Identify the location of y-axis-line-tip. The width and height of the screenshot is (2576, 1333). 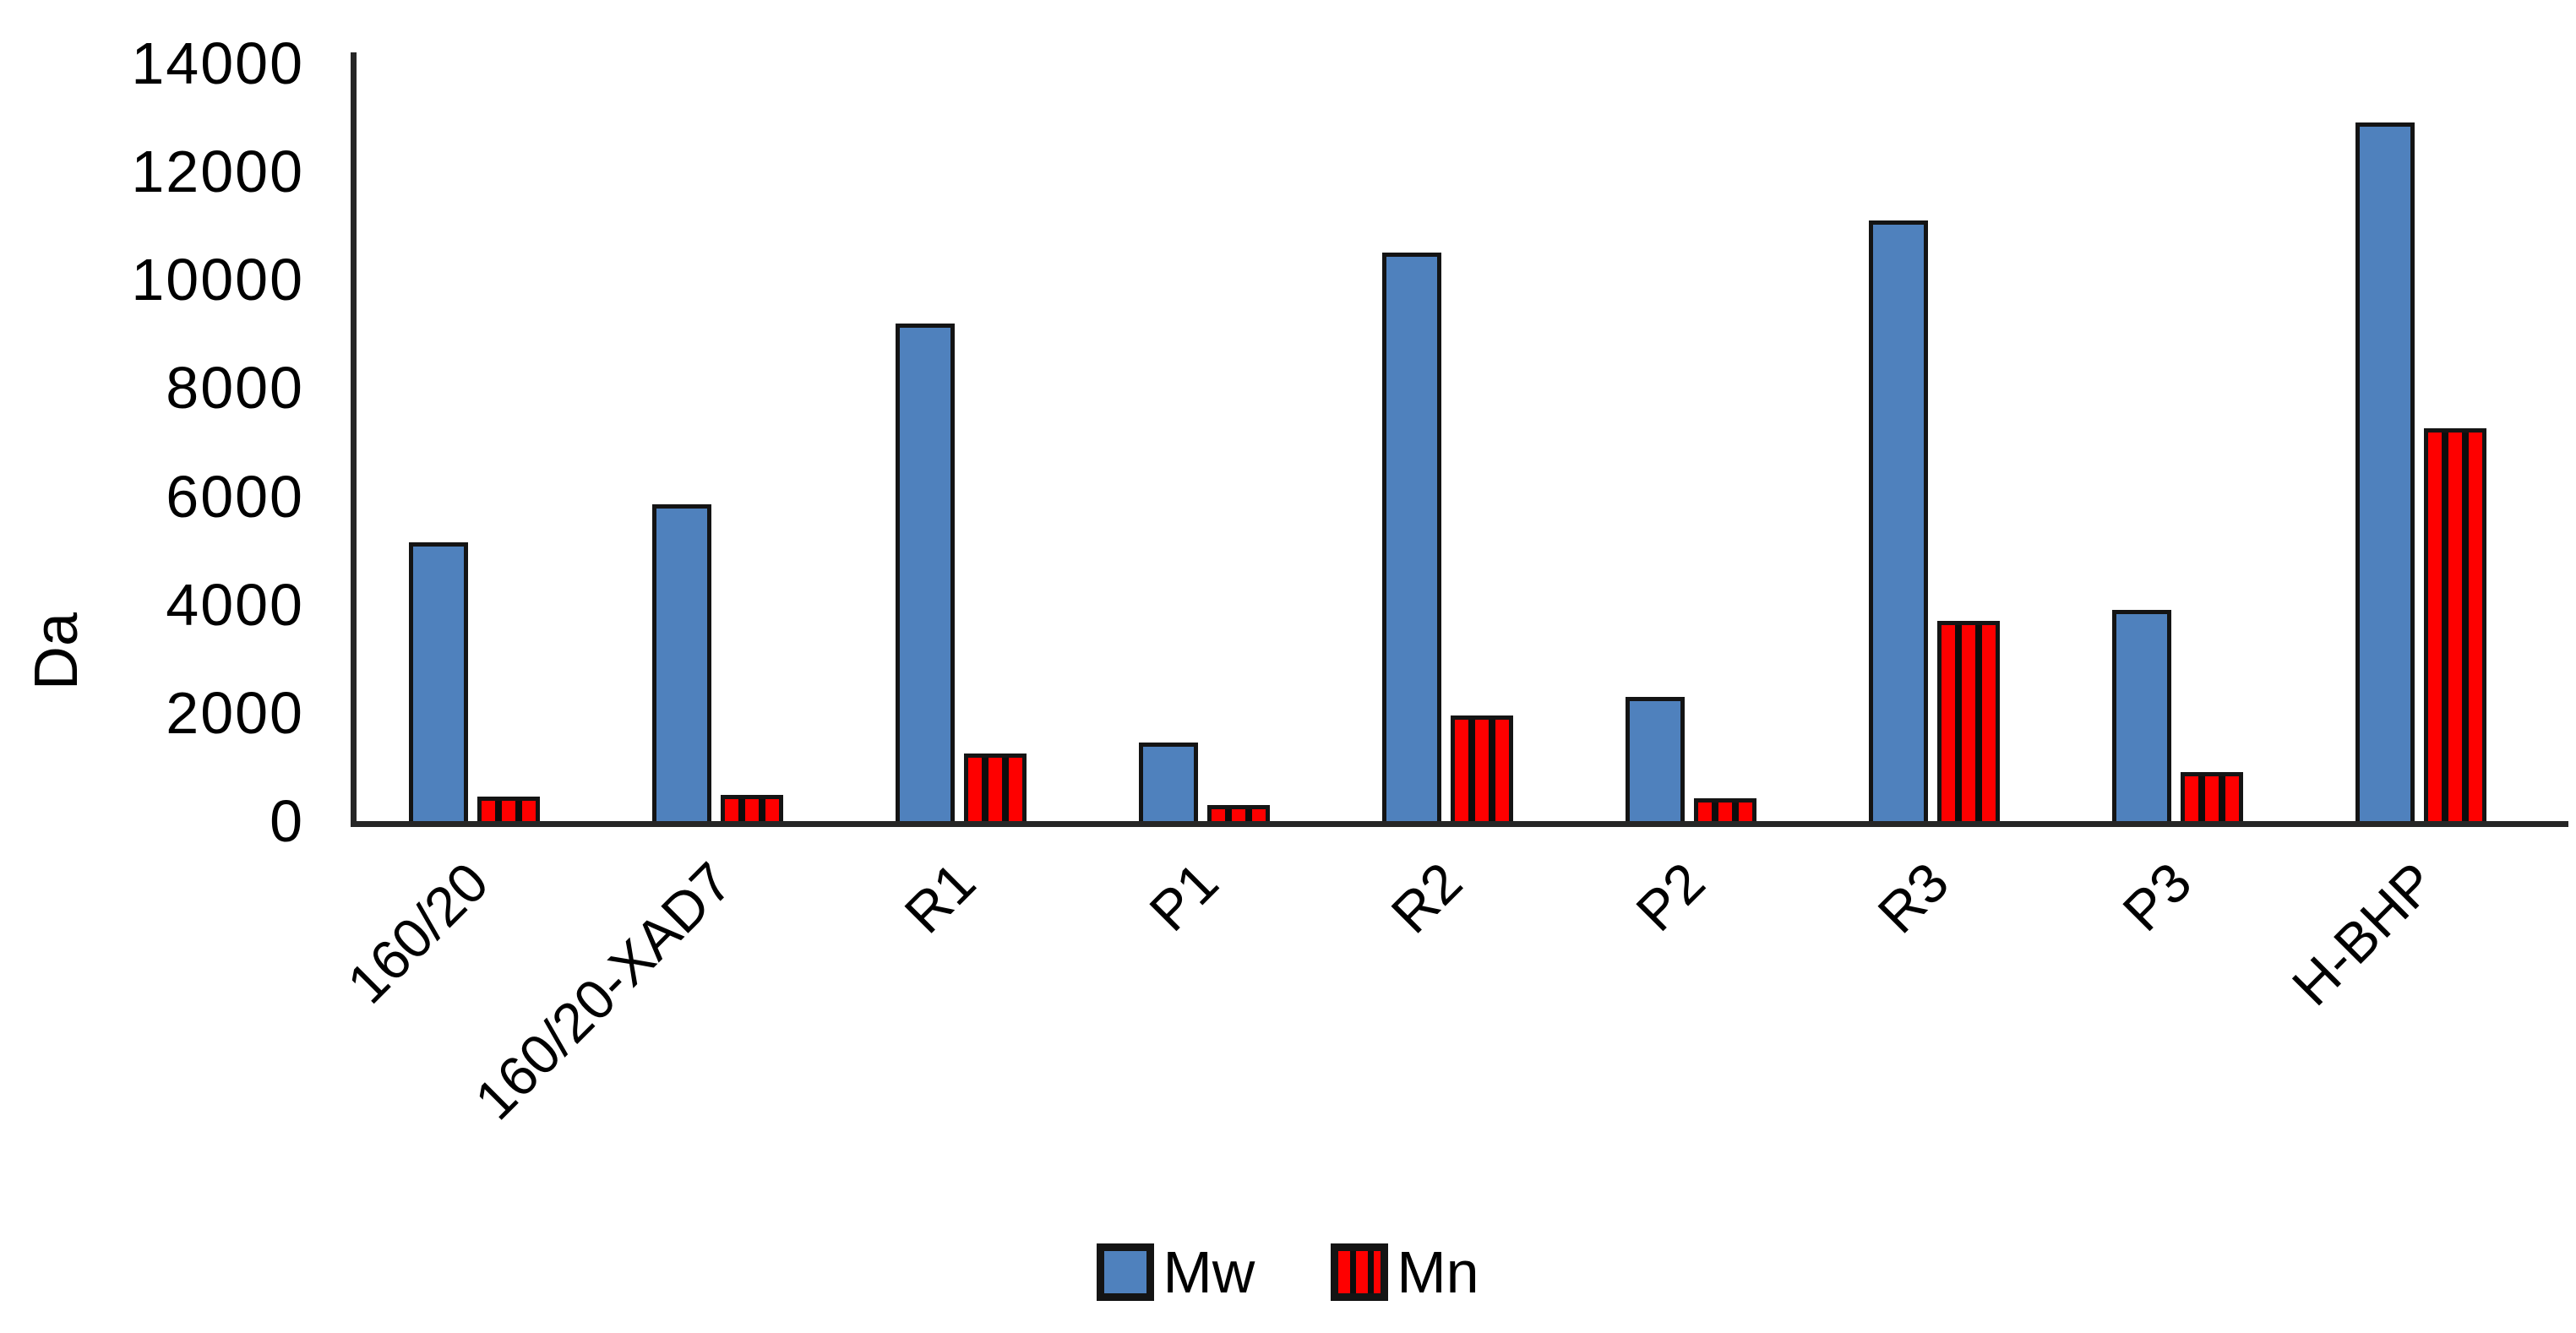
(354, 57).